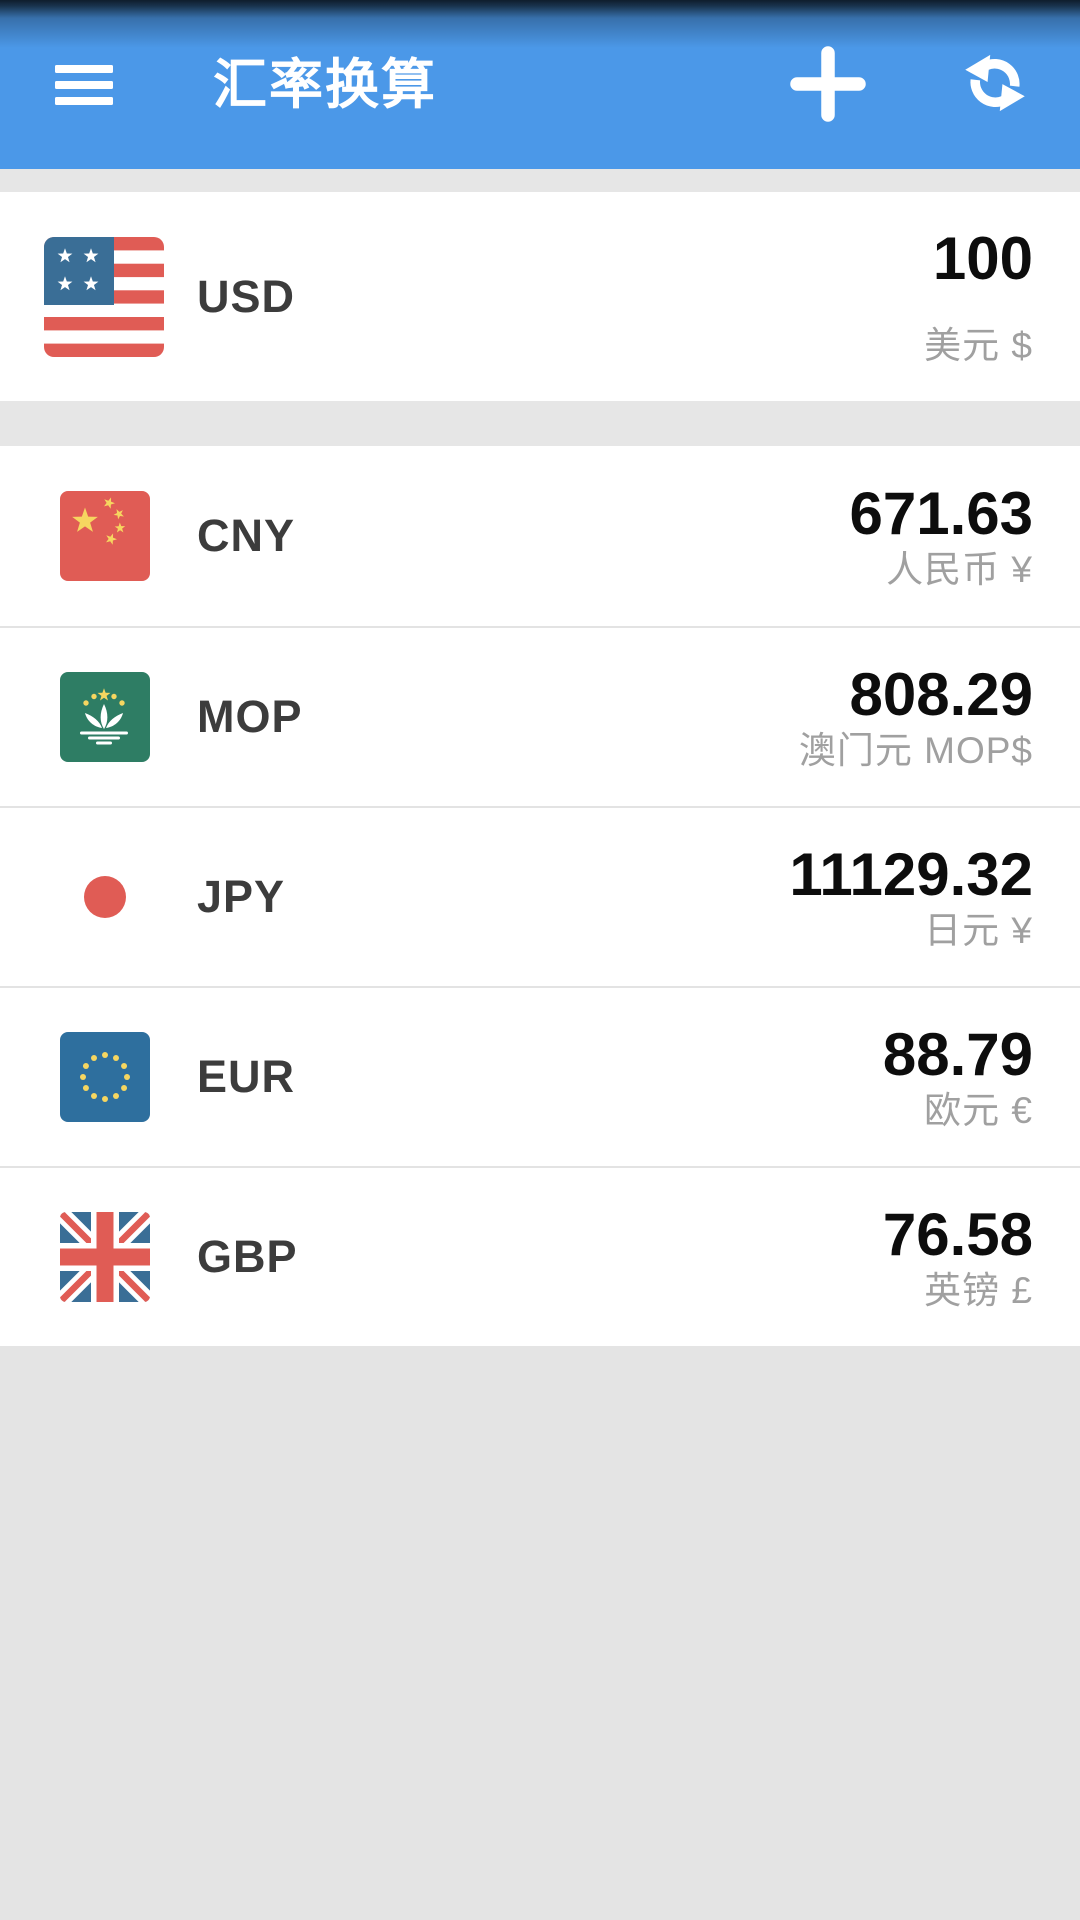  Describe the element at coordinates (540, 716) in the screenshot. I see `currency-row: MOP 808.29 澳门元 MOP$` at that location.